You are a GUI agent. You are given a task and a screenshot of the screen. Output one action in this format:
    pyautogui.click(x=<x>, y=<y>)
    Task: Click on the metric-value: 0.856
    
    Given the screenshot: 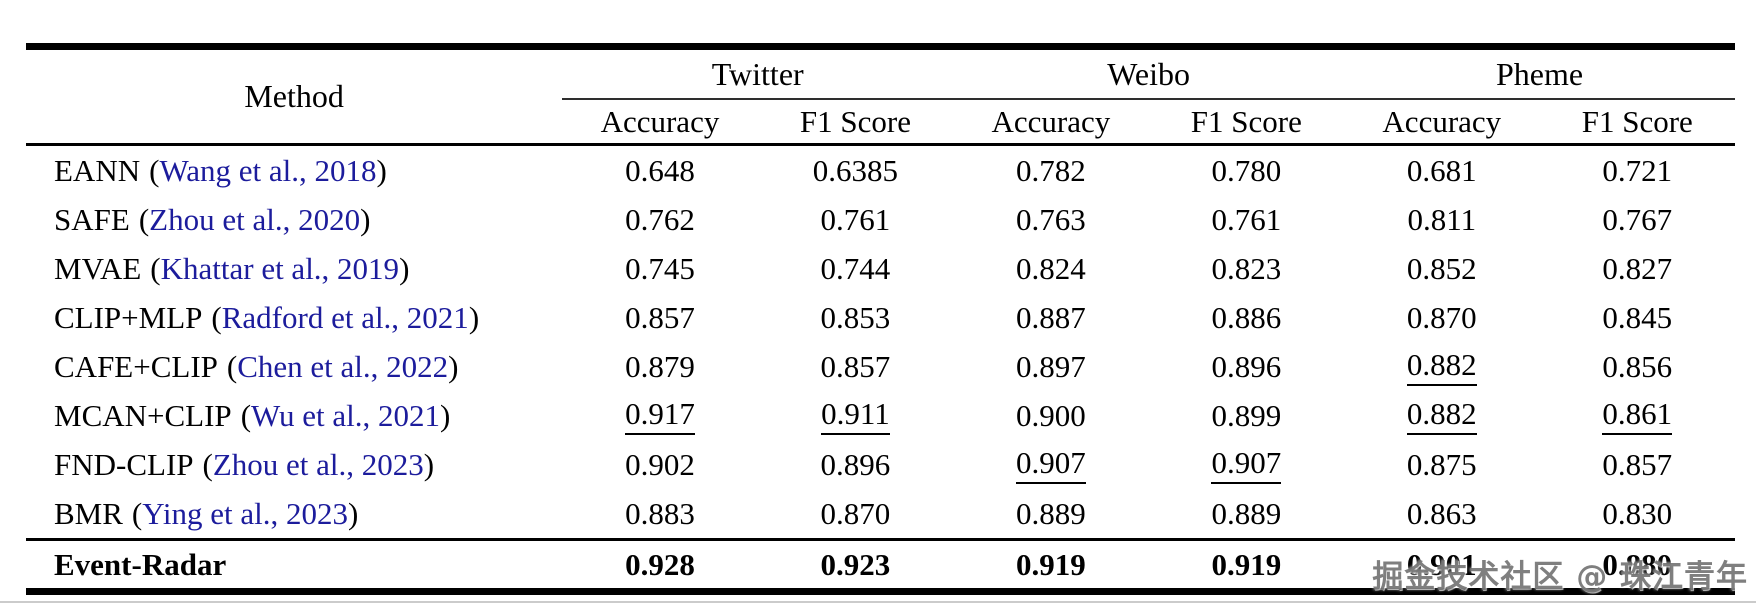 What is the action you would take?
    pyautogui.click(x=1637, y=366)
    